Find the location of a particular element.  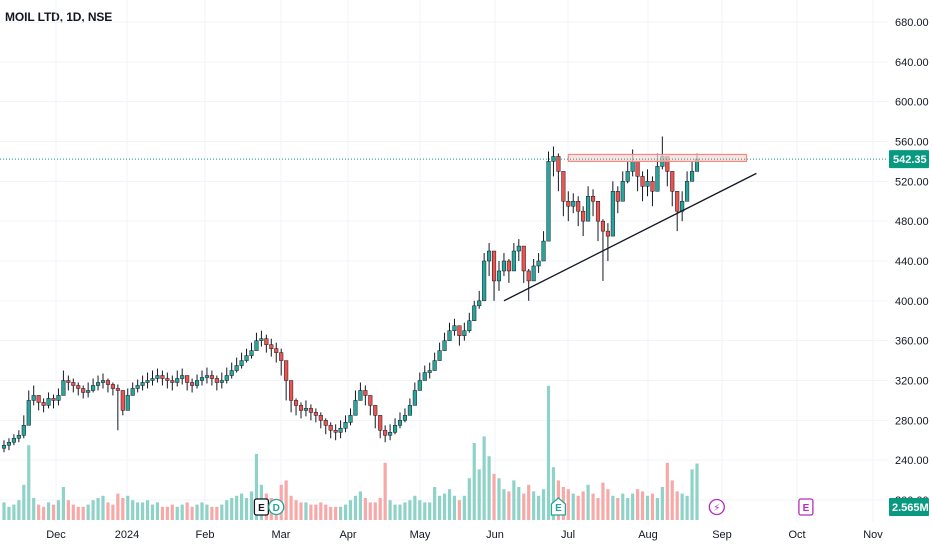

support-trendline is located at coordinates (630, 237).